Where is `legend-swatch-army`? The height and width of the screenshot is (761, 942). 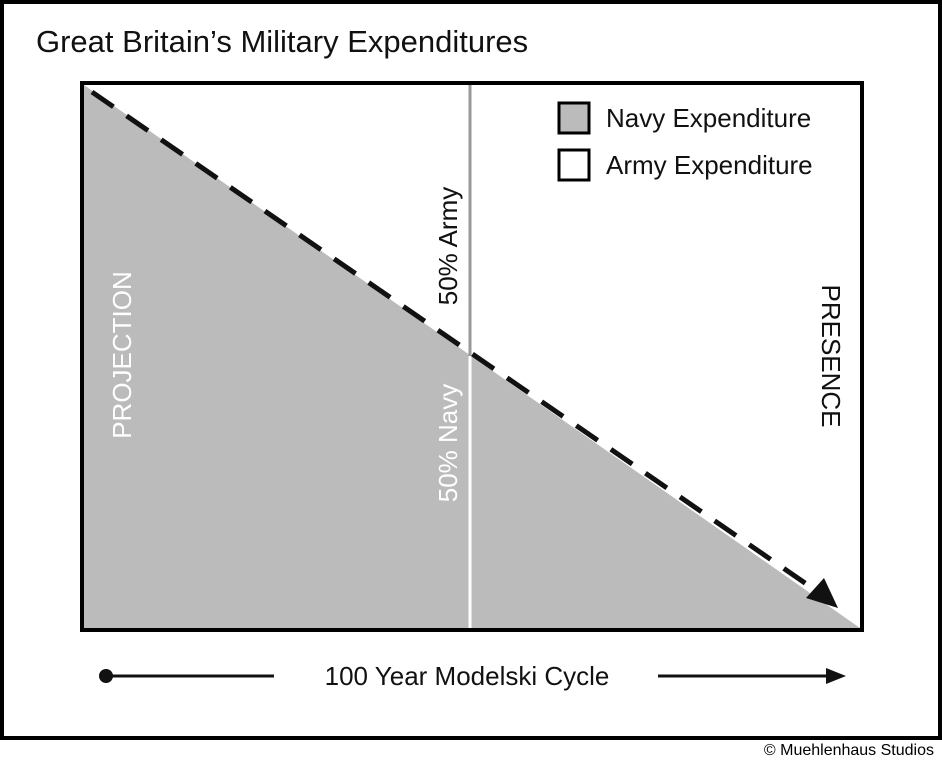
legend-swatch-army is located at coordinates (574, 165).